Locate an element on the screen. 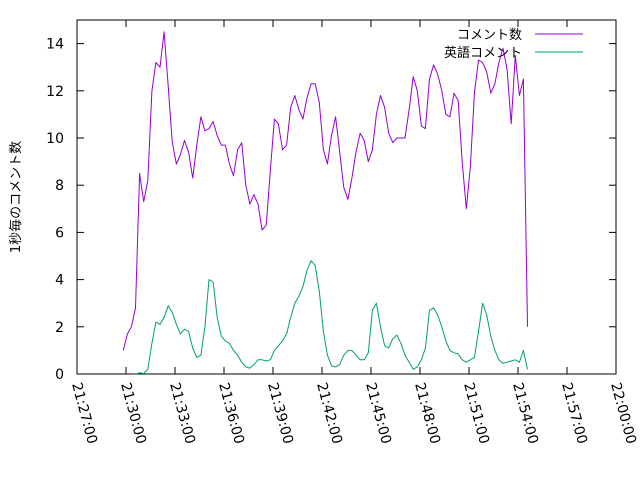 The image size is (640, 480). y-tick-label: 4 is located at coordinates (59, 281).